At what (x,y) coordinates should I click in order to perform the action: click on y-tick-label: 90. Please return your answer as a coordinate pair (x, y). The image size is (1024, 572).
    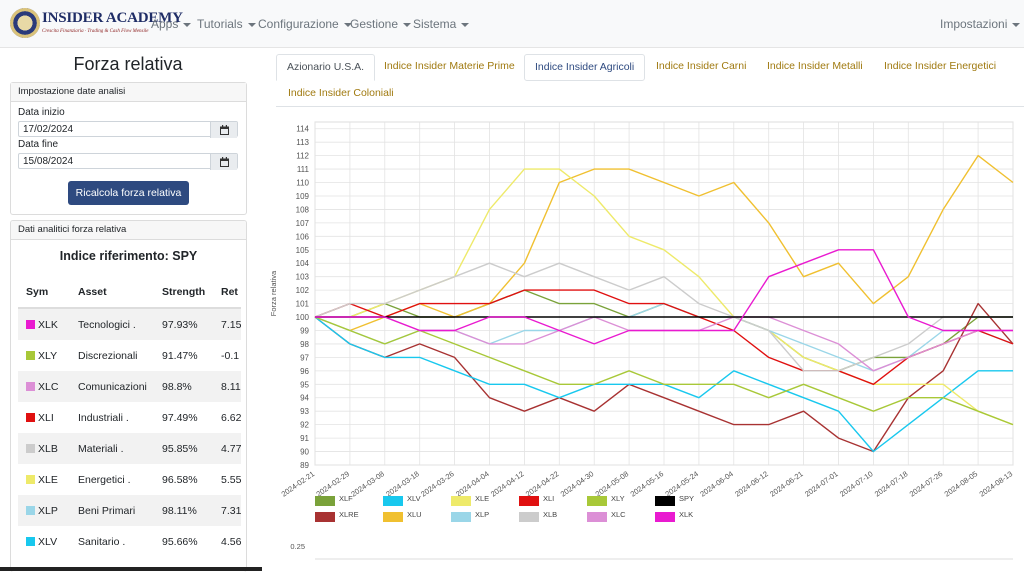
    Looking at the image, I should click on (304, 452).